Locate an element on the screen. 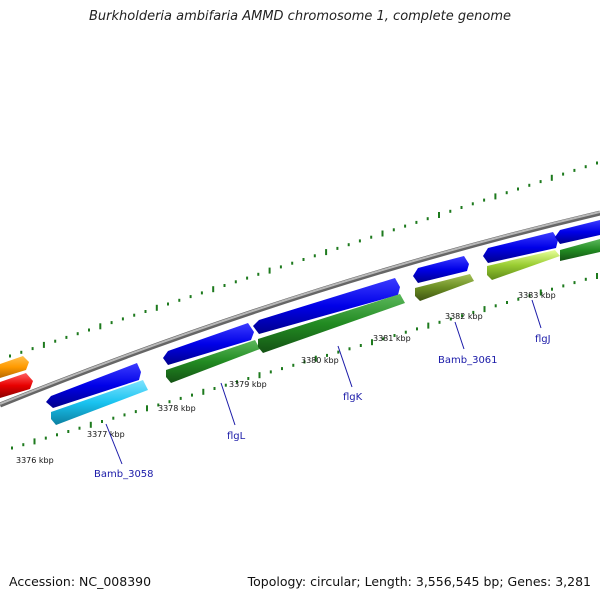  gene-flgl-arrow is located at coordinates (213, 361).